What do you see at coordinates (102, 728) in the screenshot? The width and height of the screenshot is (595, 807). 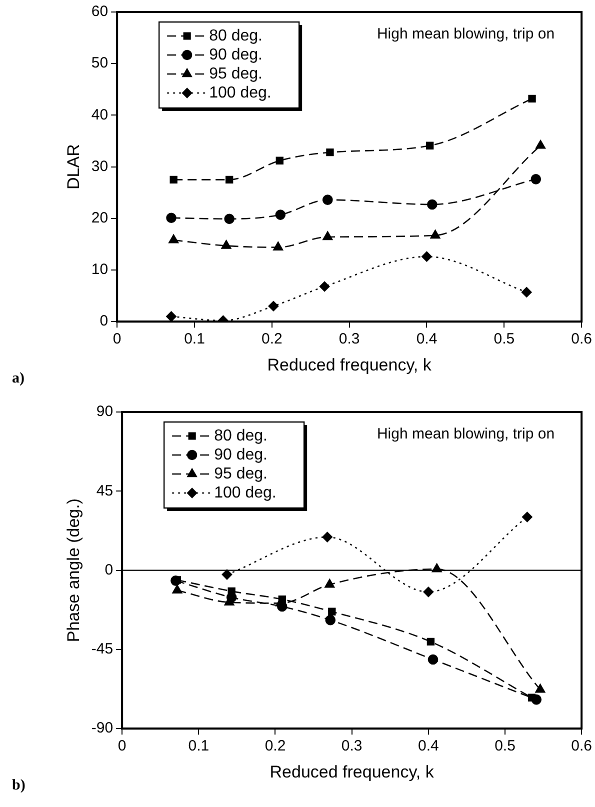 I see `y-tick-label: -90` at bounding box center [102, 728].